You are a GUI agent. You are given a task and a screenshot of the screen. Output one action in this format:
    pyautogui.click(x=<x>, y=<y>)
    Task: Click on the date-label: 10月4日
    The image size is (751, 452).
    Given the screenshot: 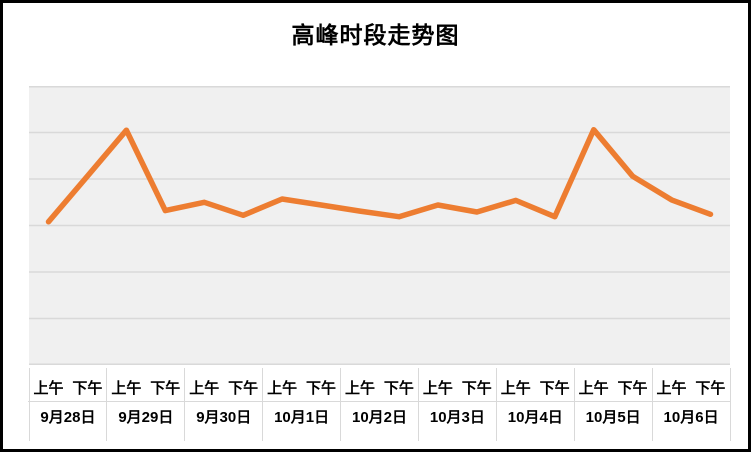 What is the action you would take?
    pyautogui.click(x=535, y=417)
    